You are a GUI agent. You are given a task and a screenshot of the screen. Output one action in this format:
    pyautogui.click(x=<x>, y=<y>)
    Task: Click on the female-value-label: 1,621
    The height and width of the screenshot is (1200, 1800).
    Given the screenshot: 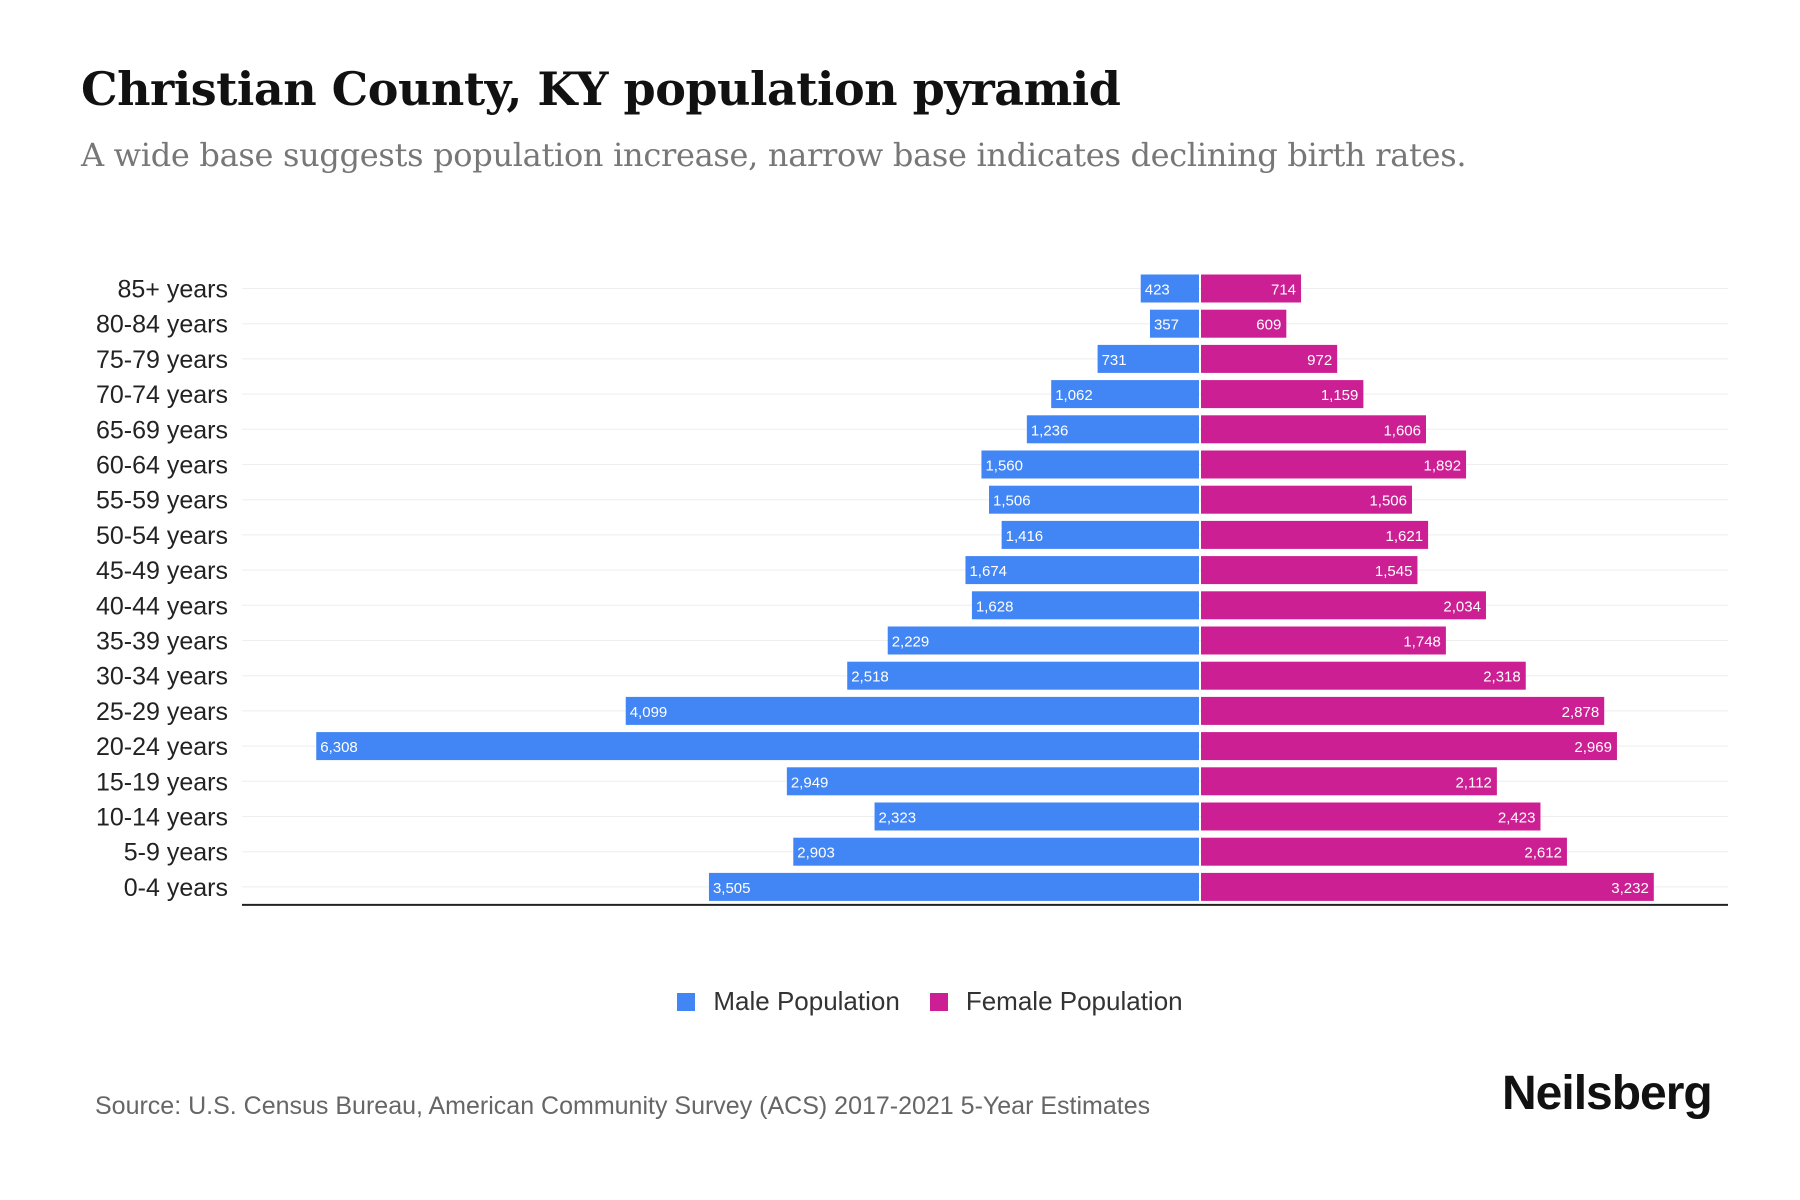 What is the action you would take?
    pyautogui.click(x=1405, y=536)
    